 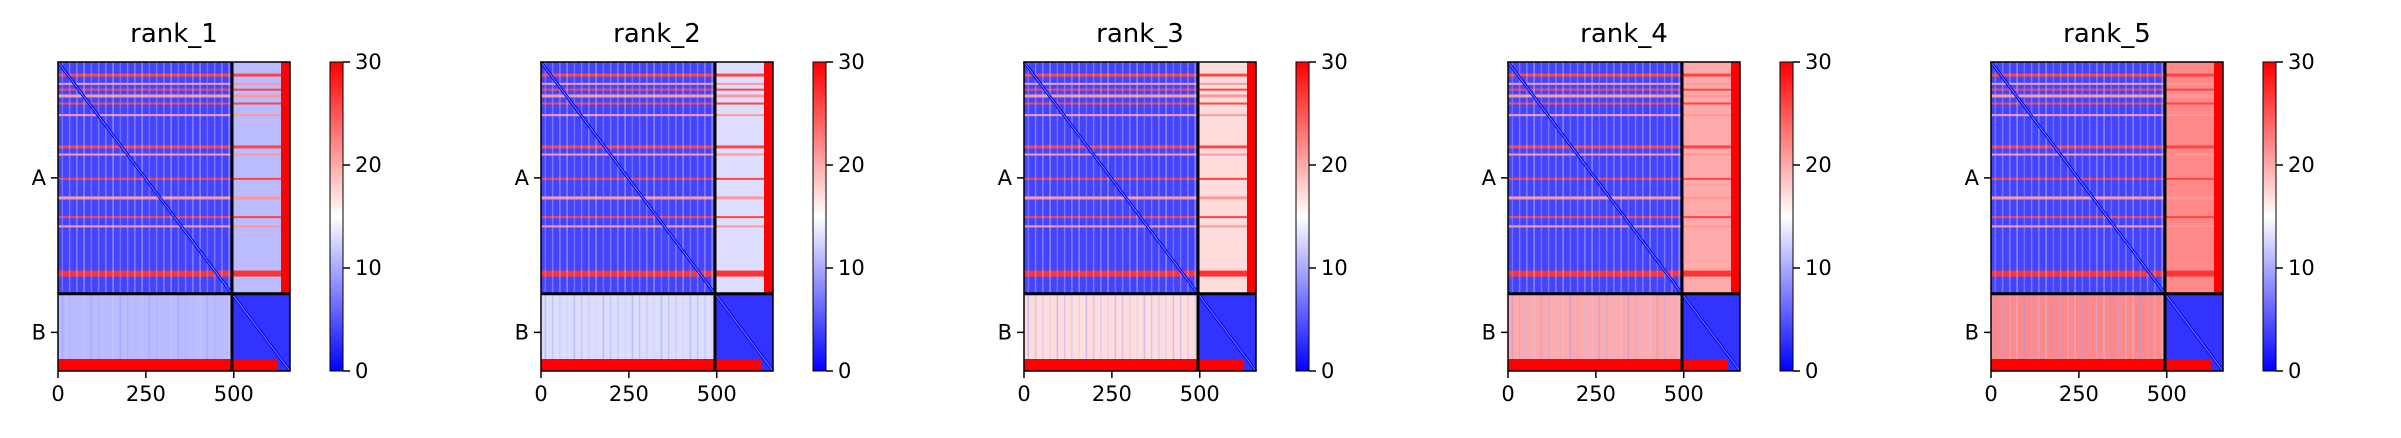 I want to click on heatmap-panel-3: rank_3 0 250 500 A B 0 10 20 30, so click(x=1173, y=212).